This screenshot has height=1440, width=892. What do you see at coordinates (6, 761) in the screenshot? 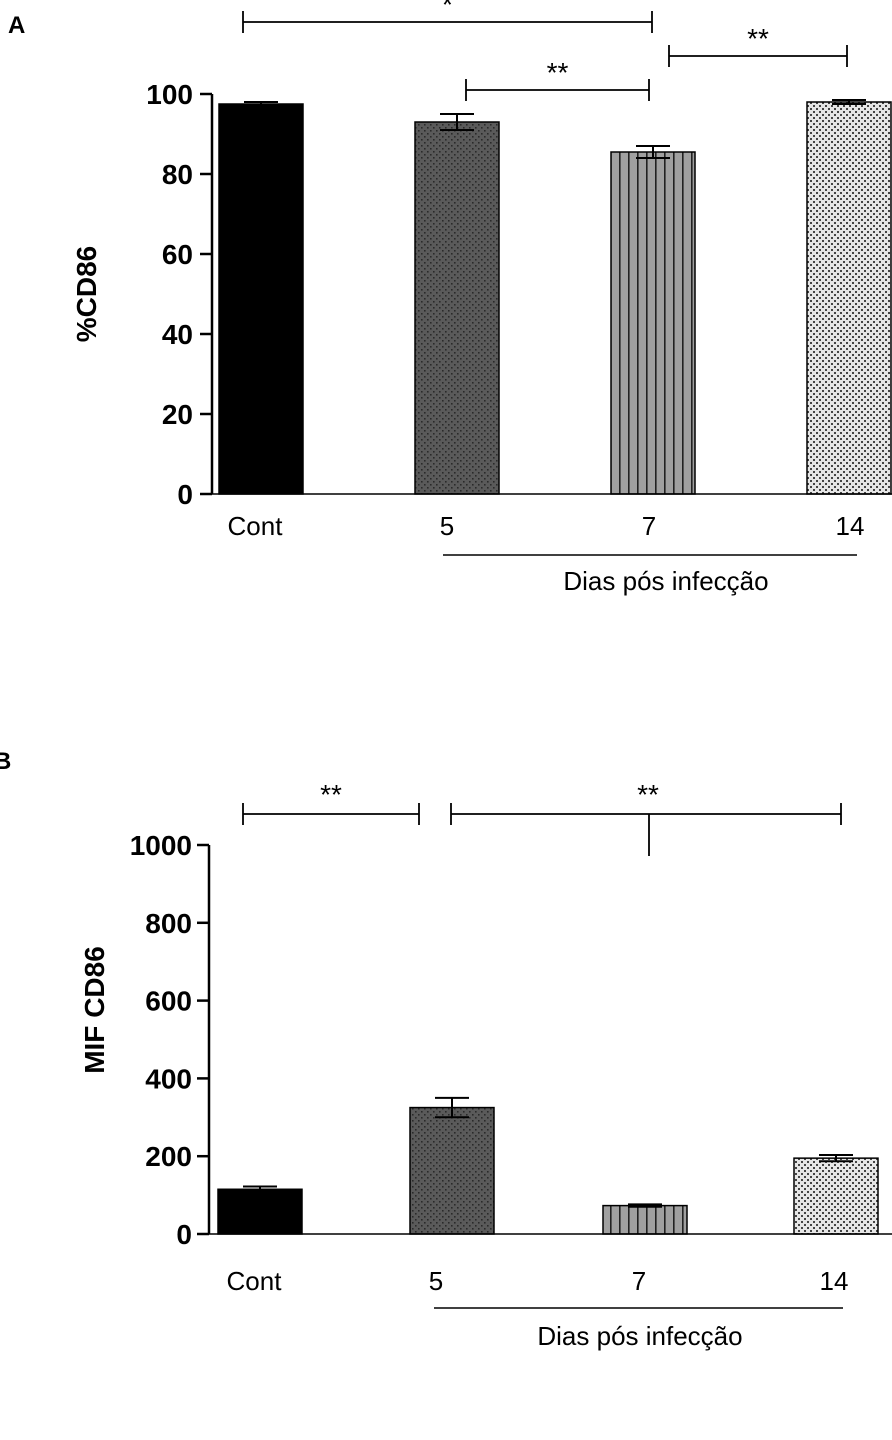
I see `panel-letter-b: B` at bounding box center [6, 761].